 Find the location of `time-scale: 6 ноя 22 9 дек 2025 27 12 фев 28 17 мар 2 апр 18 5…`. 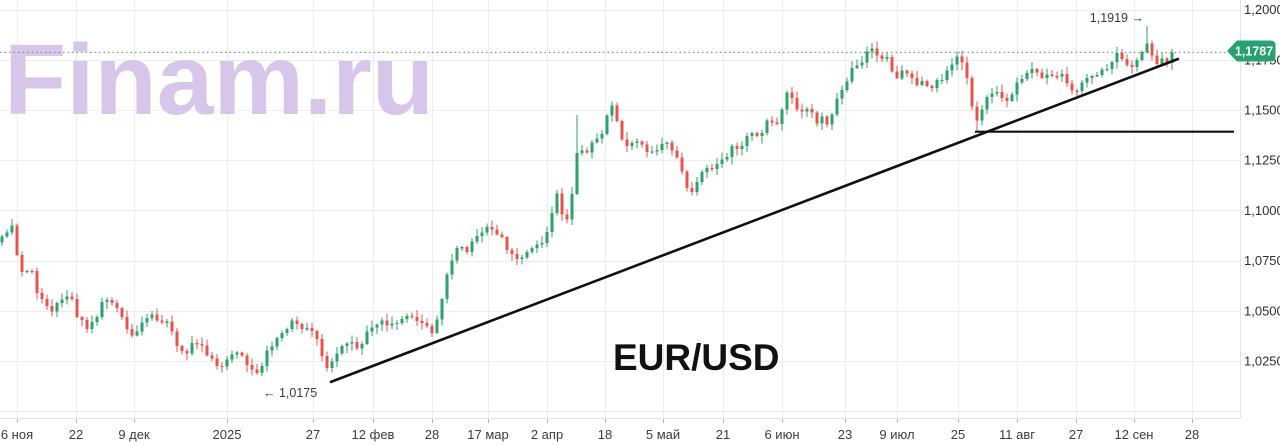

time-scale: 6 ноя 22 9 дек 2025 27 12 фев 28 17 мар 2 апр 18 5… is located at coordinates (600, 434).